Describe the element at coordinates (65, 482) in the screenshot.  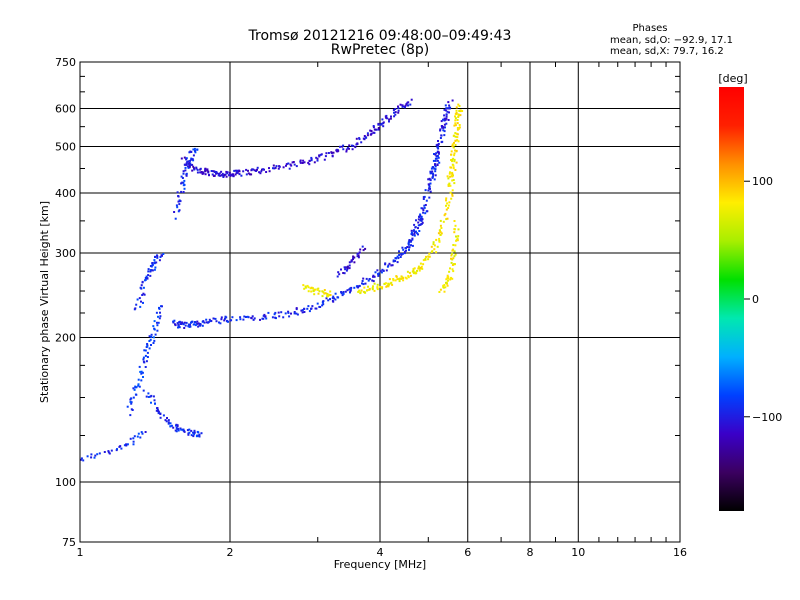
I see `y-tick-label: 100` at that location.